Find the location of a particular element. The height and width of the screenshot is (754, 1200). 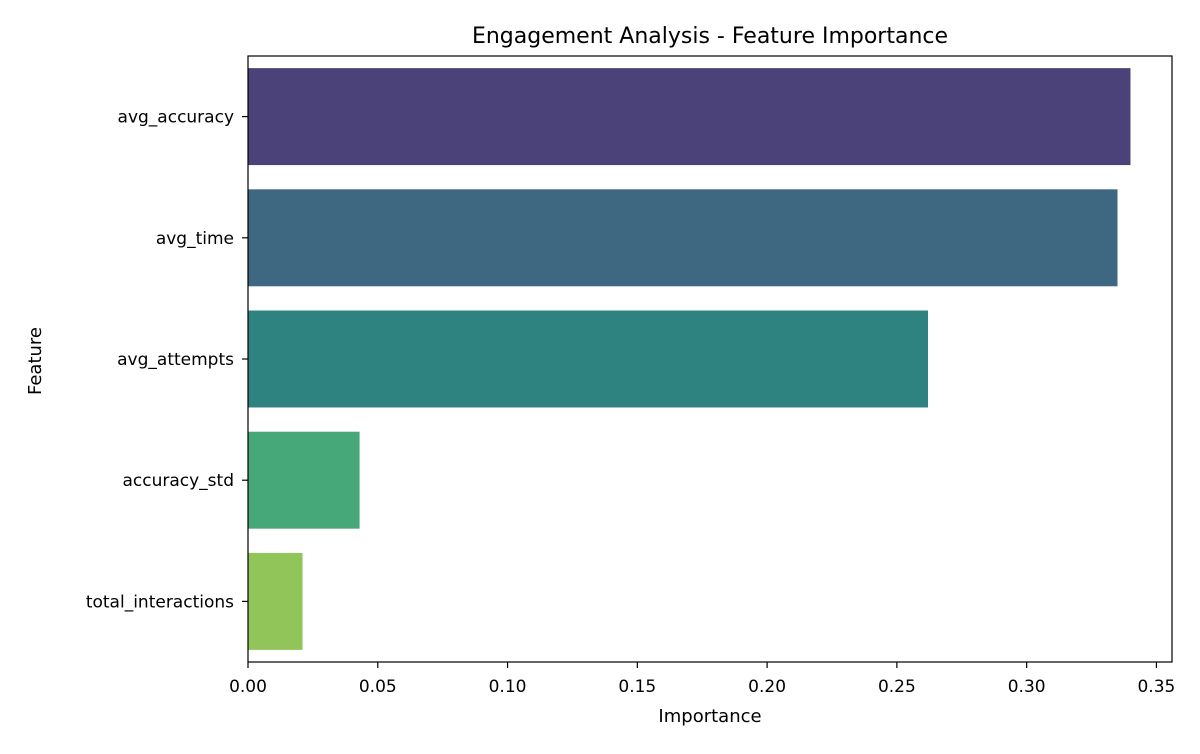

bar-accuracy_std is located at coordinates (304, 480).